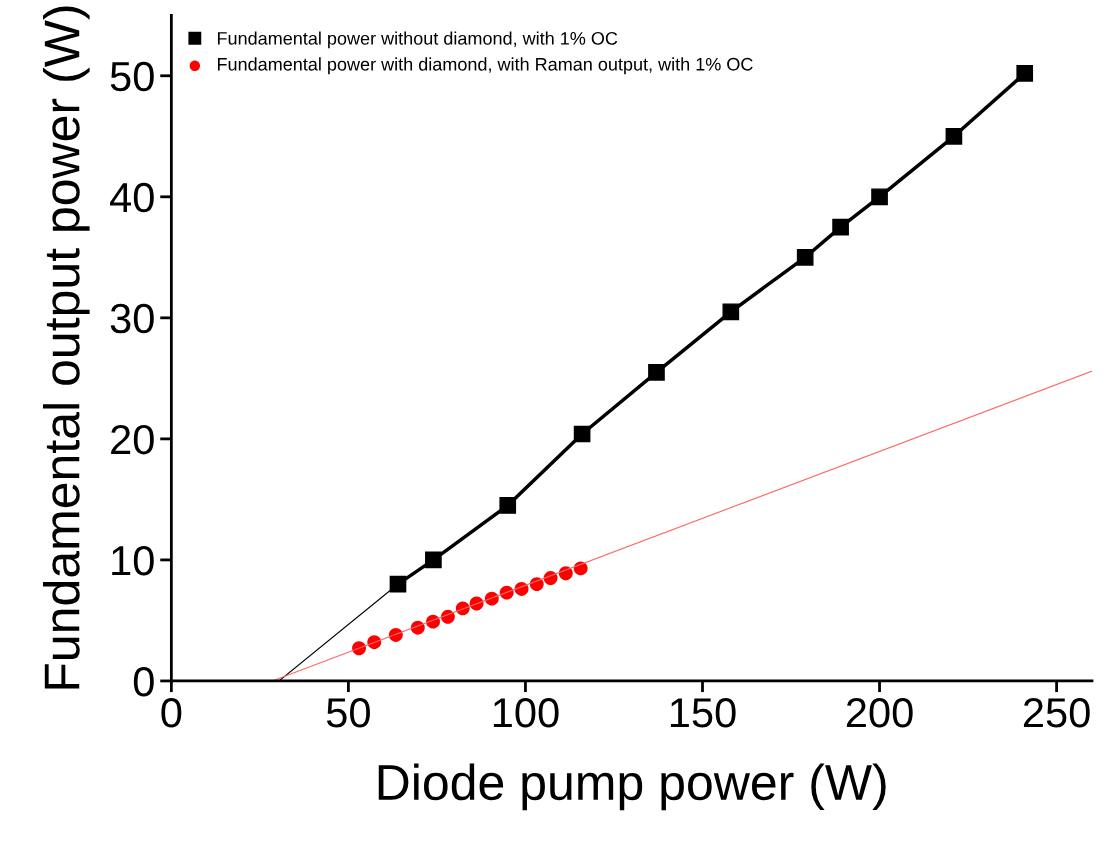  I want to click on y-tick-label: 10, so click(133, 560).